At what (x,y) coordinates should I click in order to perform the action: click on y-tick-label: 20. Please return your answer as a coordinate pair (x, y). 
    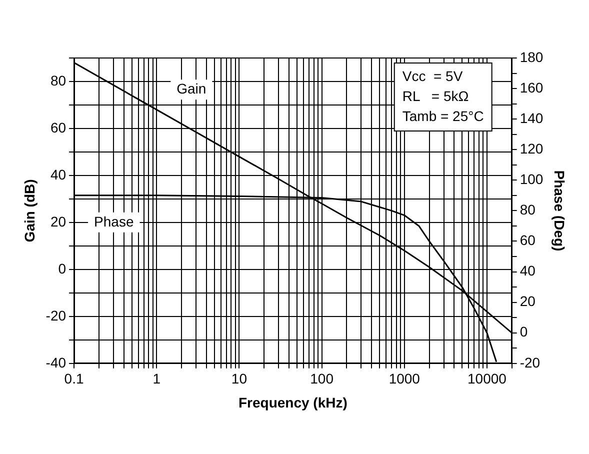
    Looking at the image, I should click on (58, 221).